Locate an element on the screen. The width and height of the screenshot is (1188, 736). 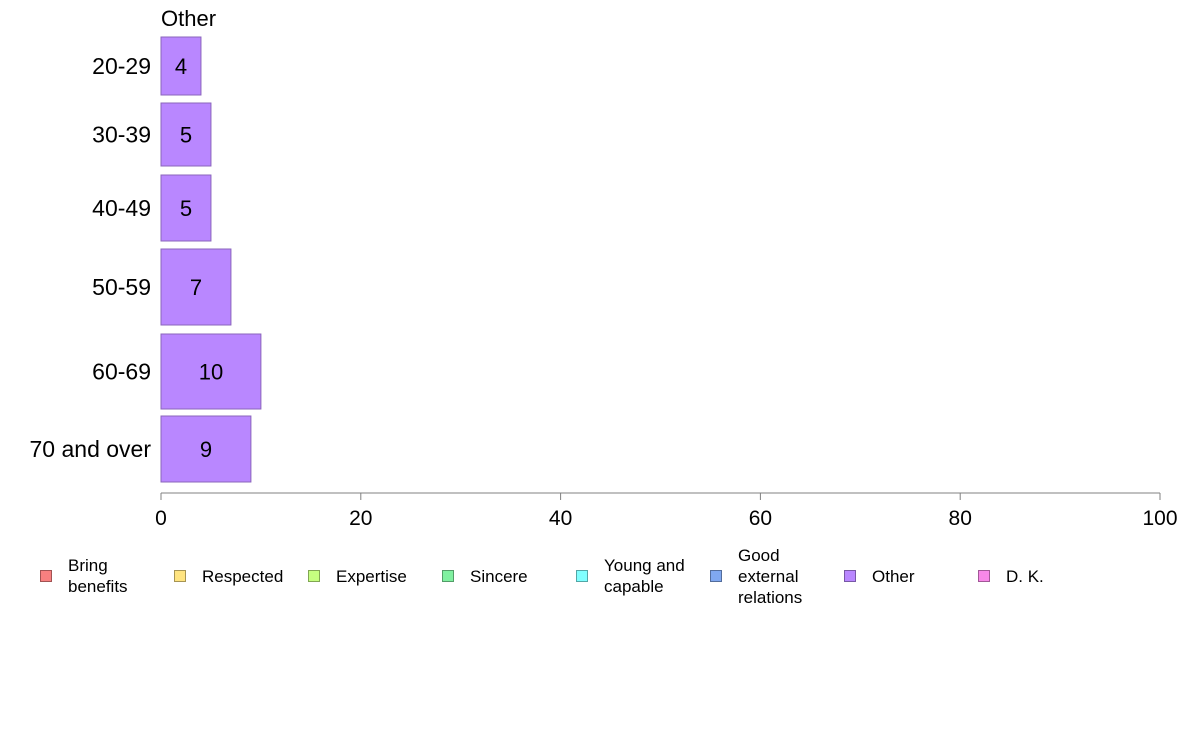
legend-label: Expertise is located at coordinates (371, 576).